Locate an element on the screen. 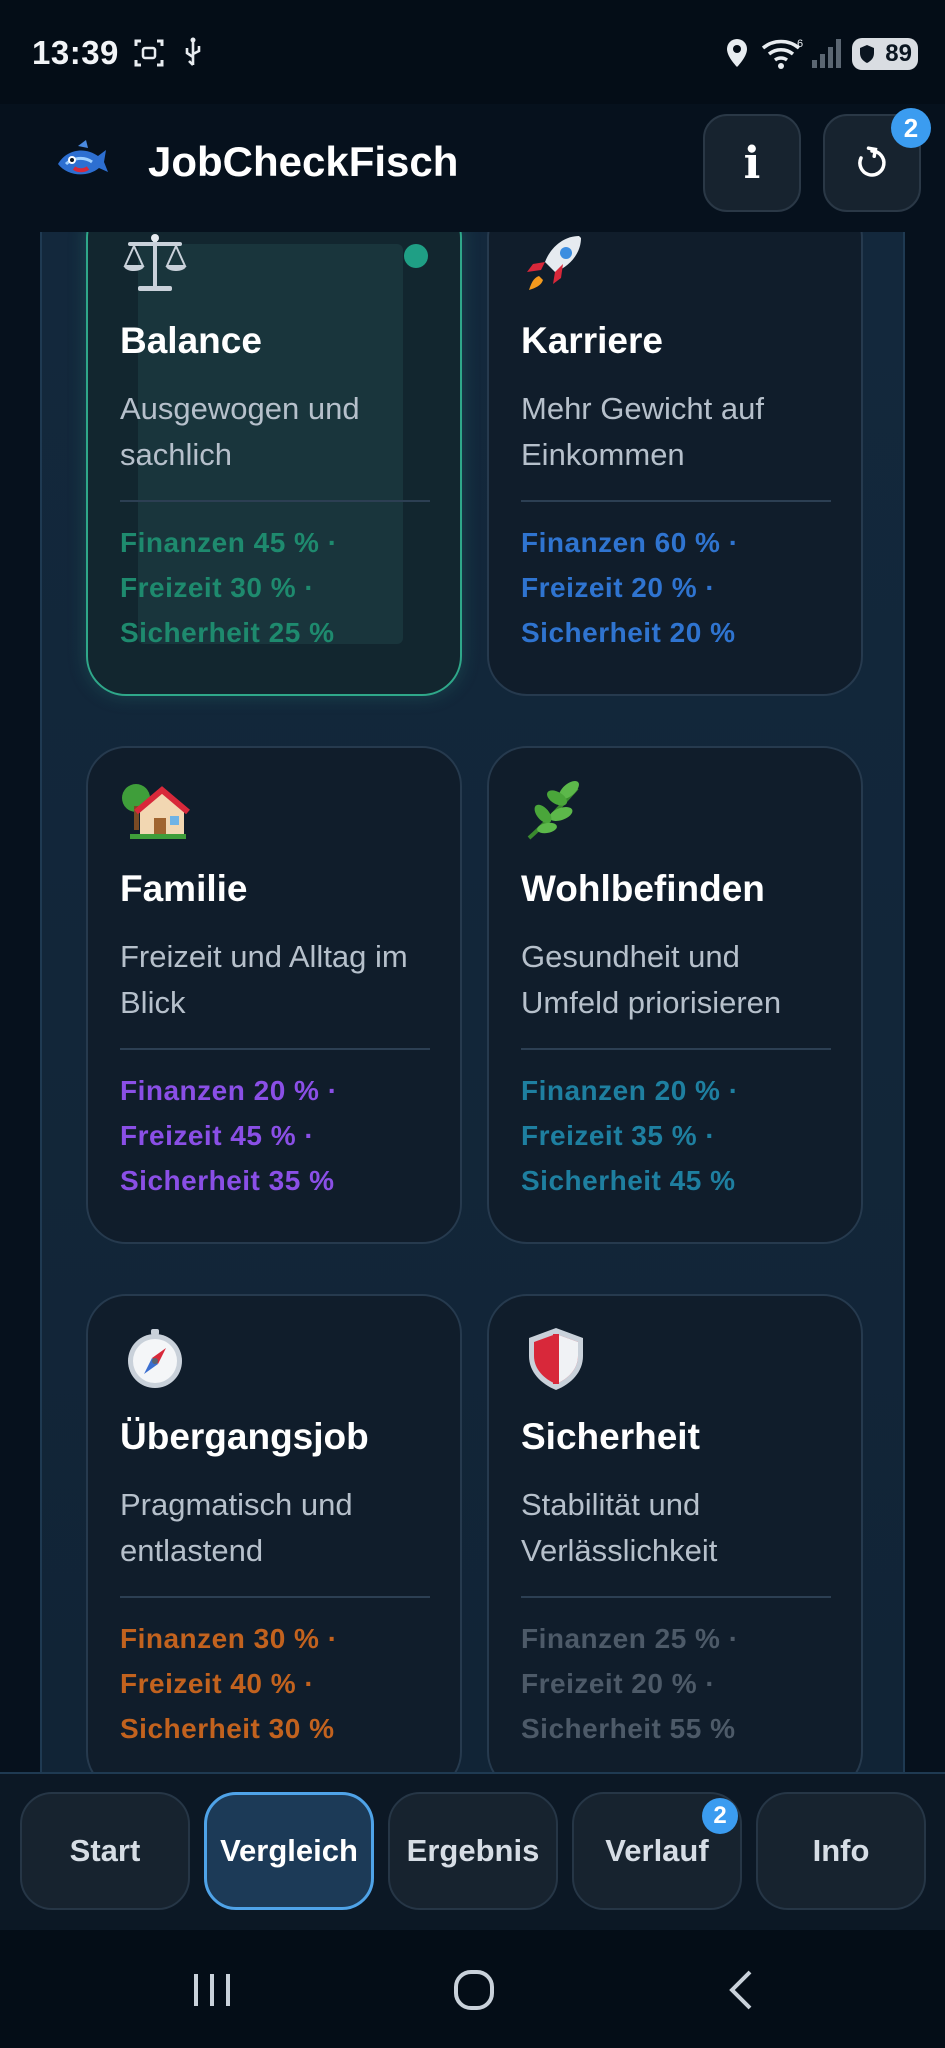 This screenshot has width=945, height=2048. home-icon is located at coordinates (474, 1990).